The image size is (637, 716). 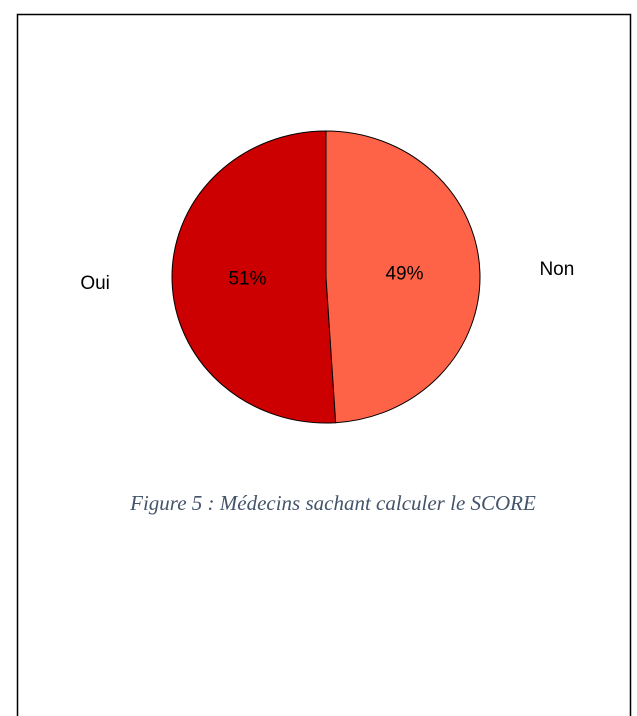 I want to click on slice-category-label: Oui, so click(x=95, y=283).